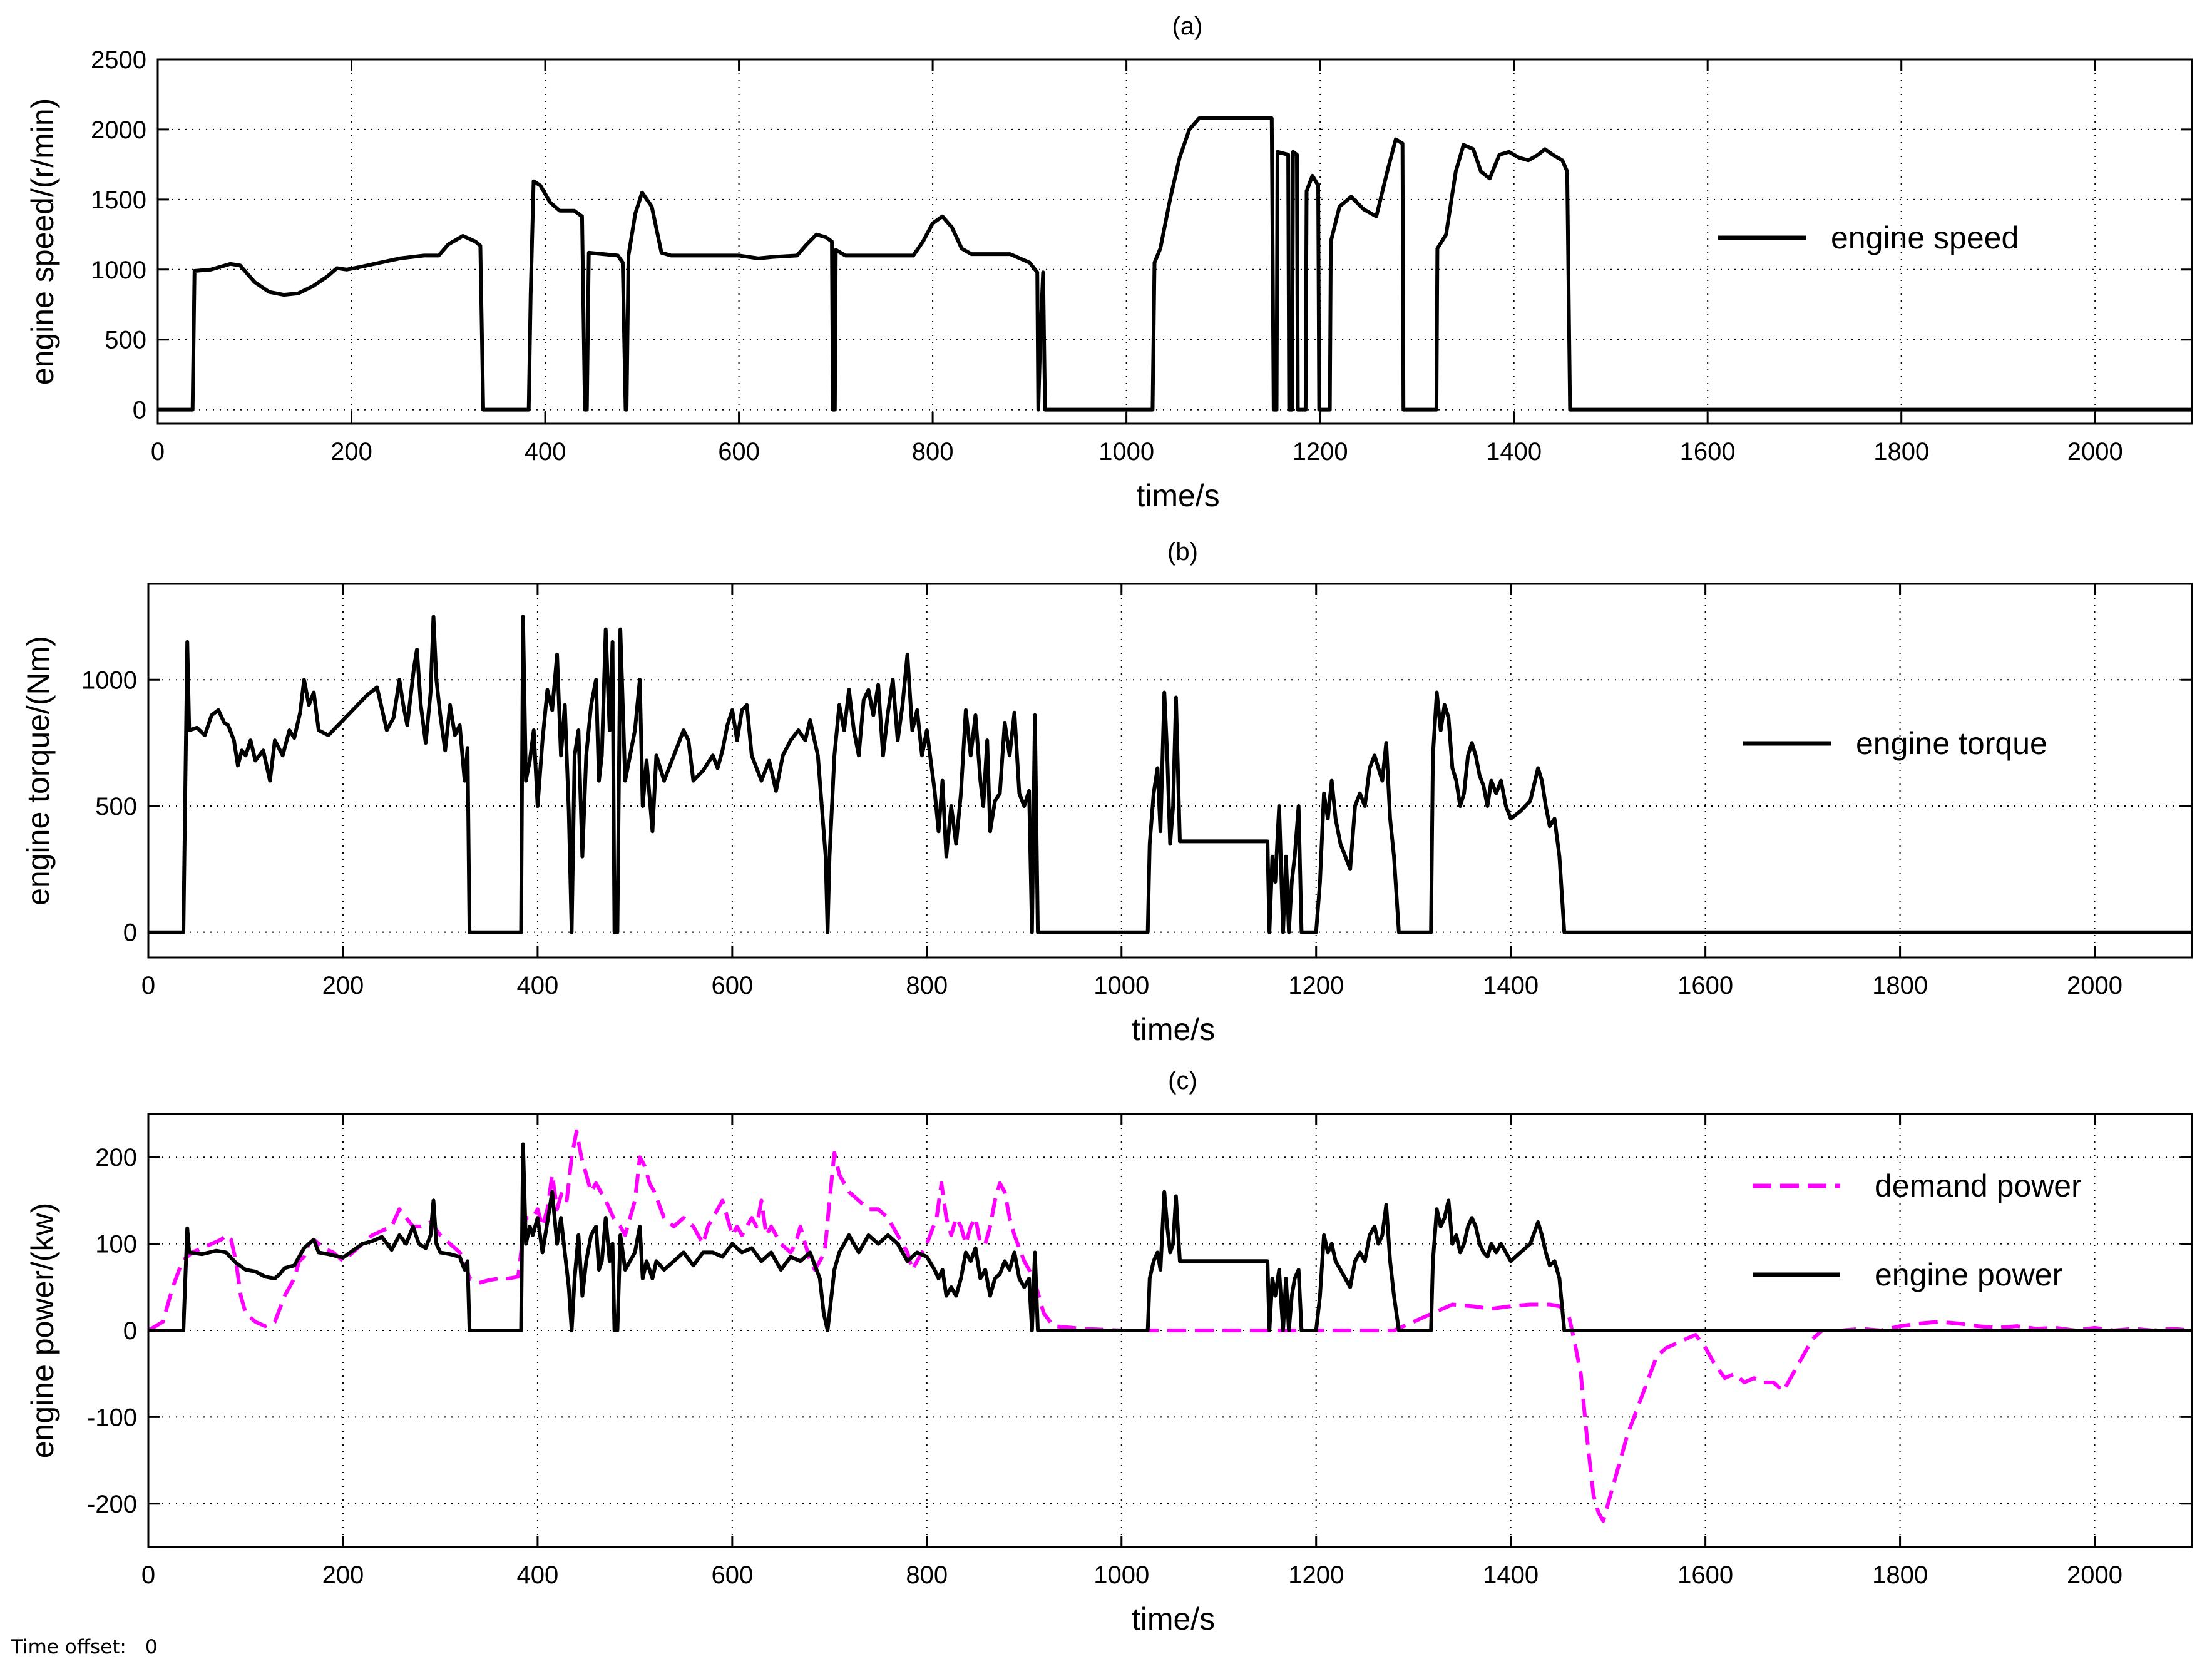  Describe the element at coordinates (1182, 1081) in the screenshot. I see `subplot-title: (c)` at that location.